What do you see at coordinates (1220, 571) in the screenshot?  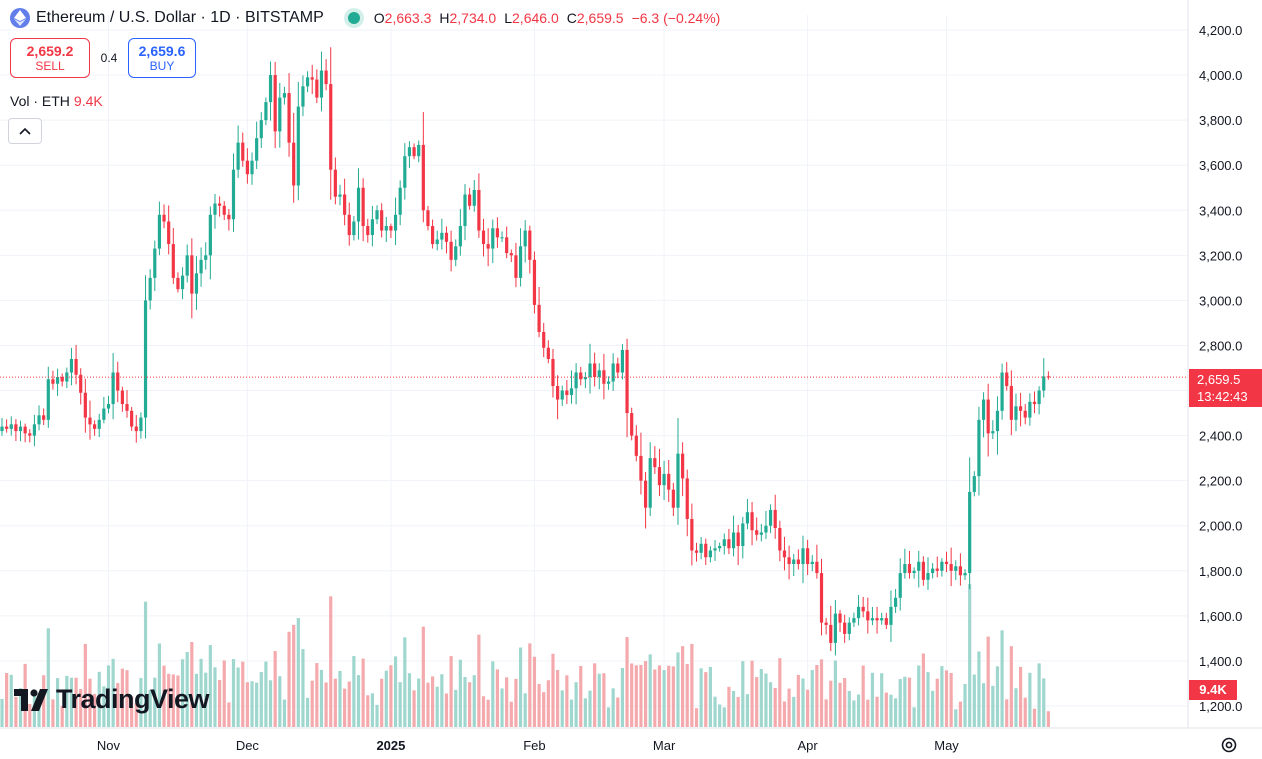 I see `y-tick-label: 1,800.0` at bounding box center [1220, 571].